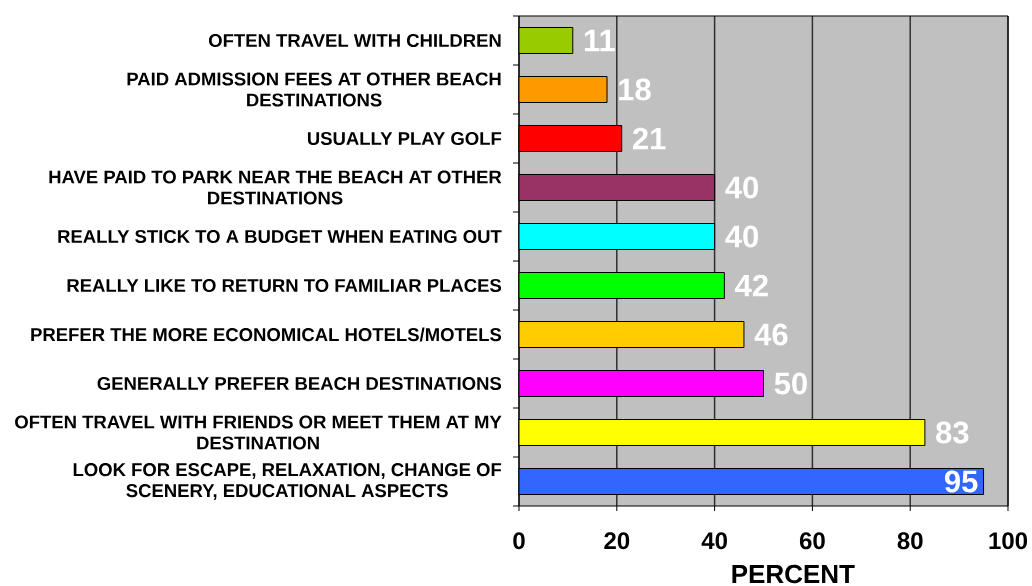 Image resolution: width=1032 pixels, height=586 pixels. What do you see at coordinates (404, 138) in the screenshot?
I see `y-tick-label: USUALLY PLAY GOLF` at bounding box center [404, 138].